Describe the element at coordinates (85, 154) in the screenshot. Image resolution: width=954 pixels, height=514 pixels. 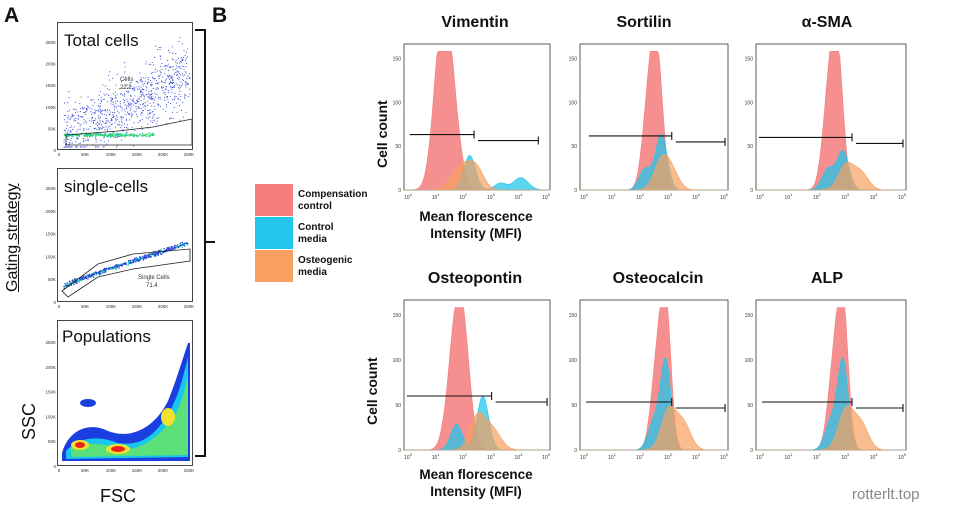
I see `x-tick-label: 50K` at that location.